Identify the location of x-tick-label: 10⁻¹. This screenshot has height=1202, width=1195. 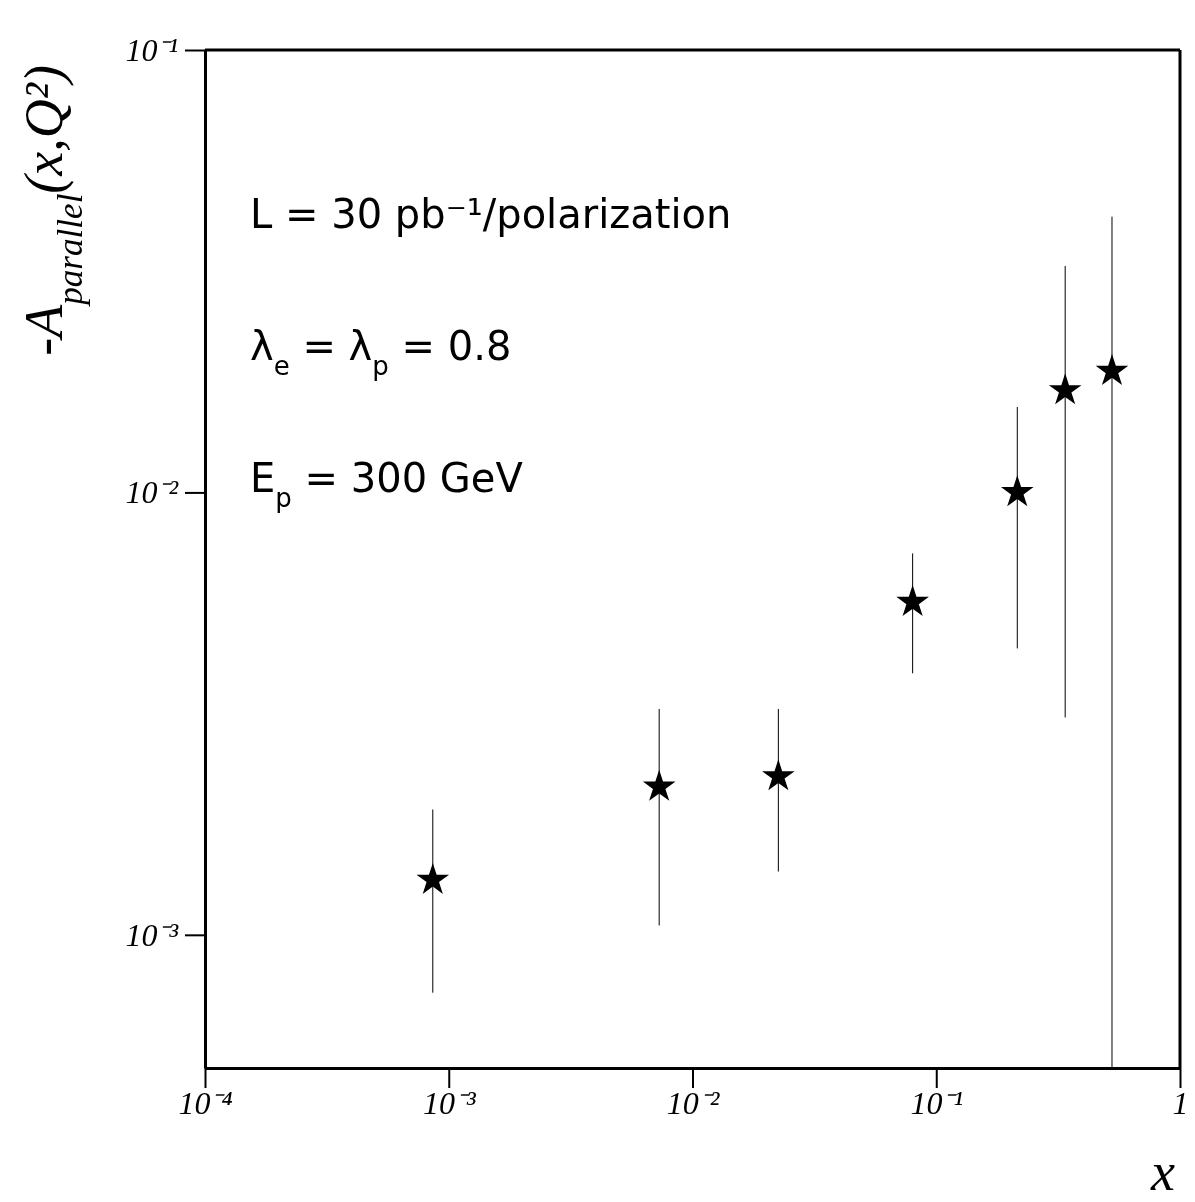
(937, 1102).